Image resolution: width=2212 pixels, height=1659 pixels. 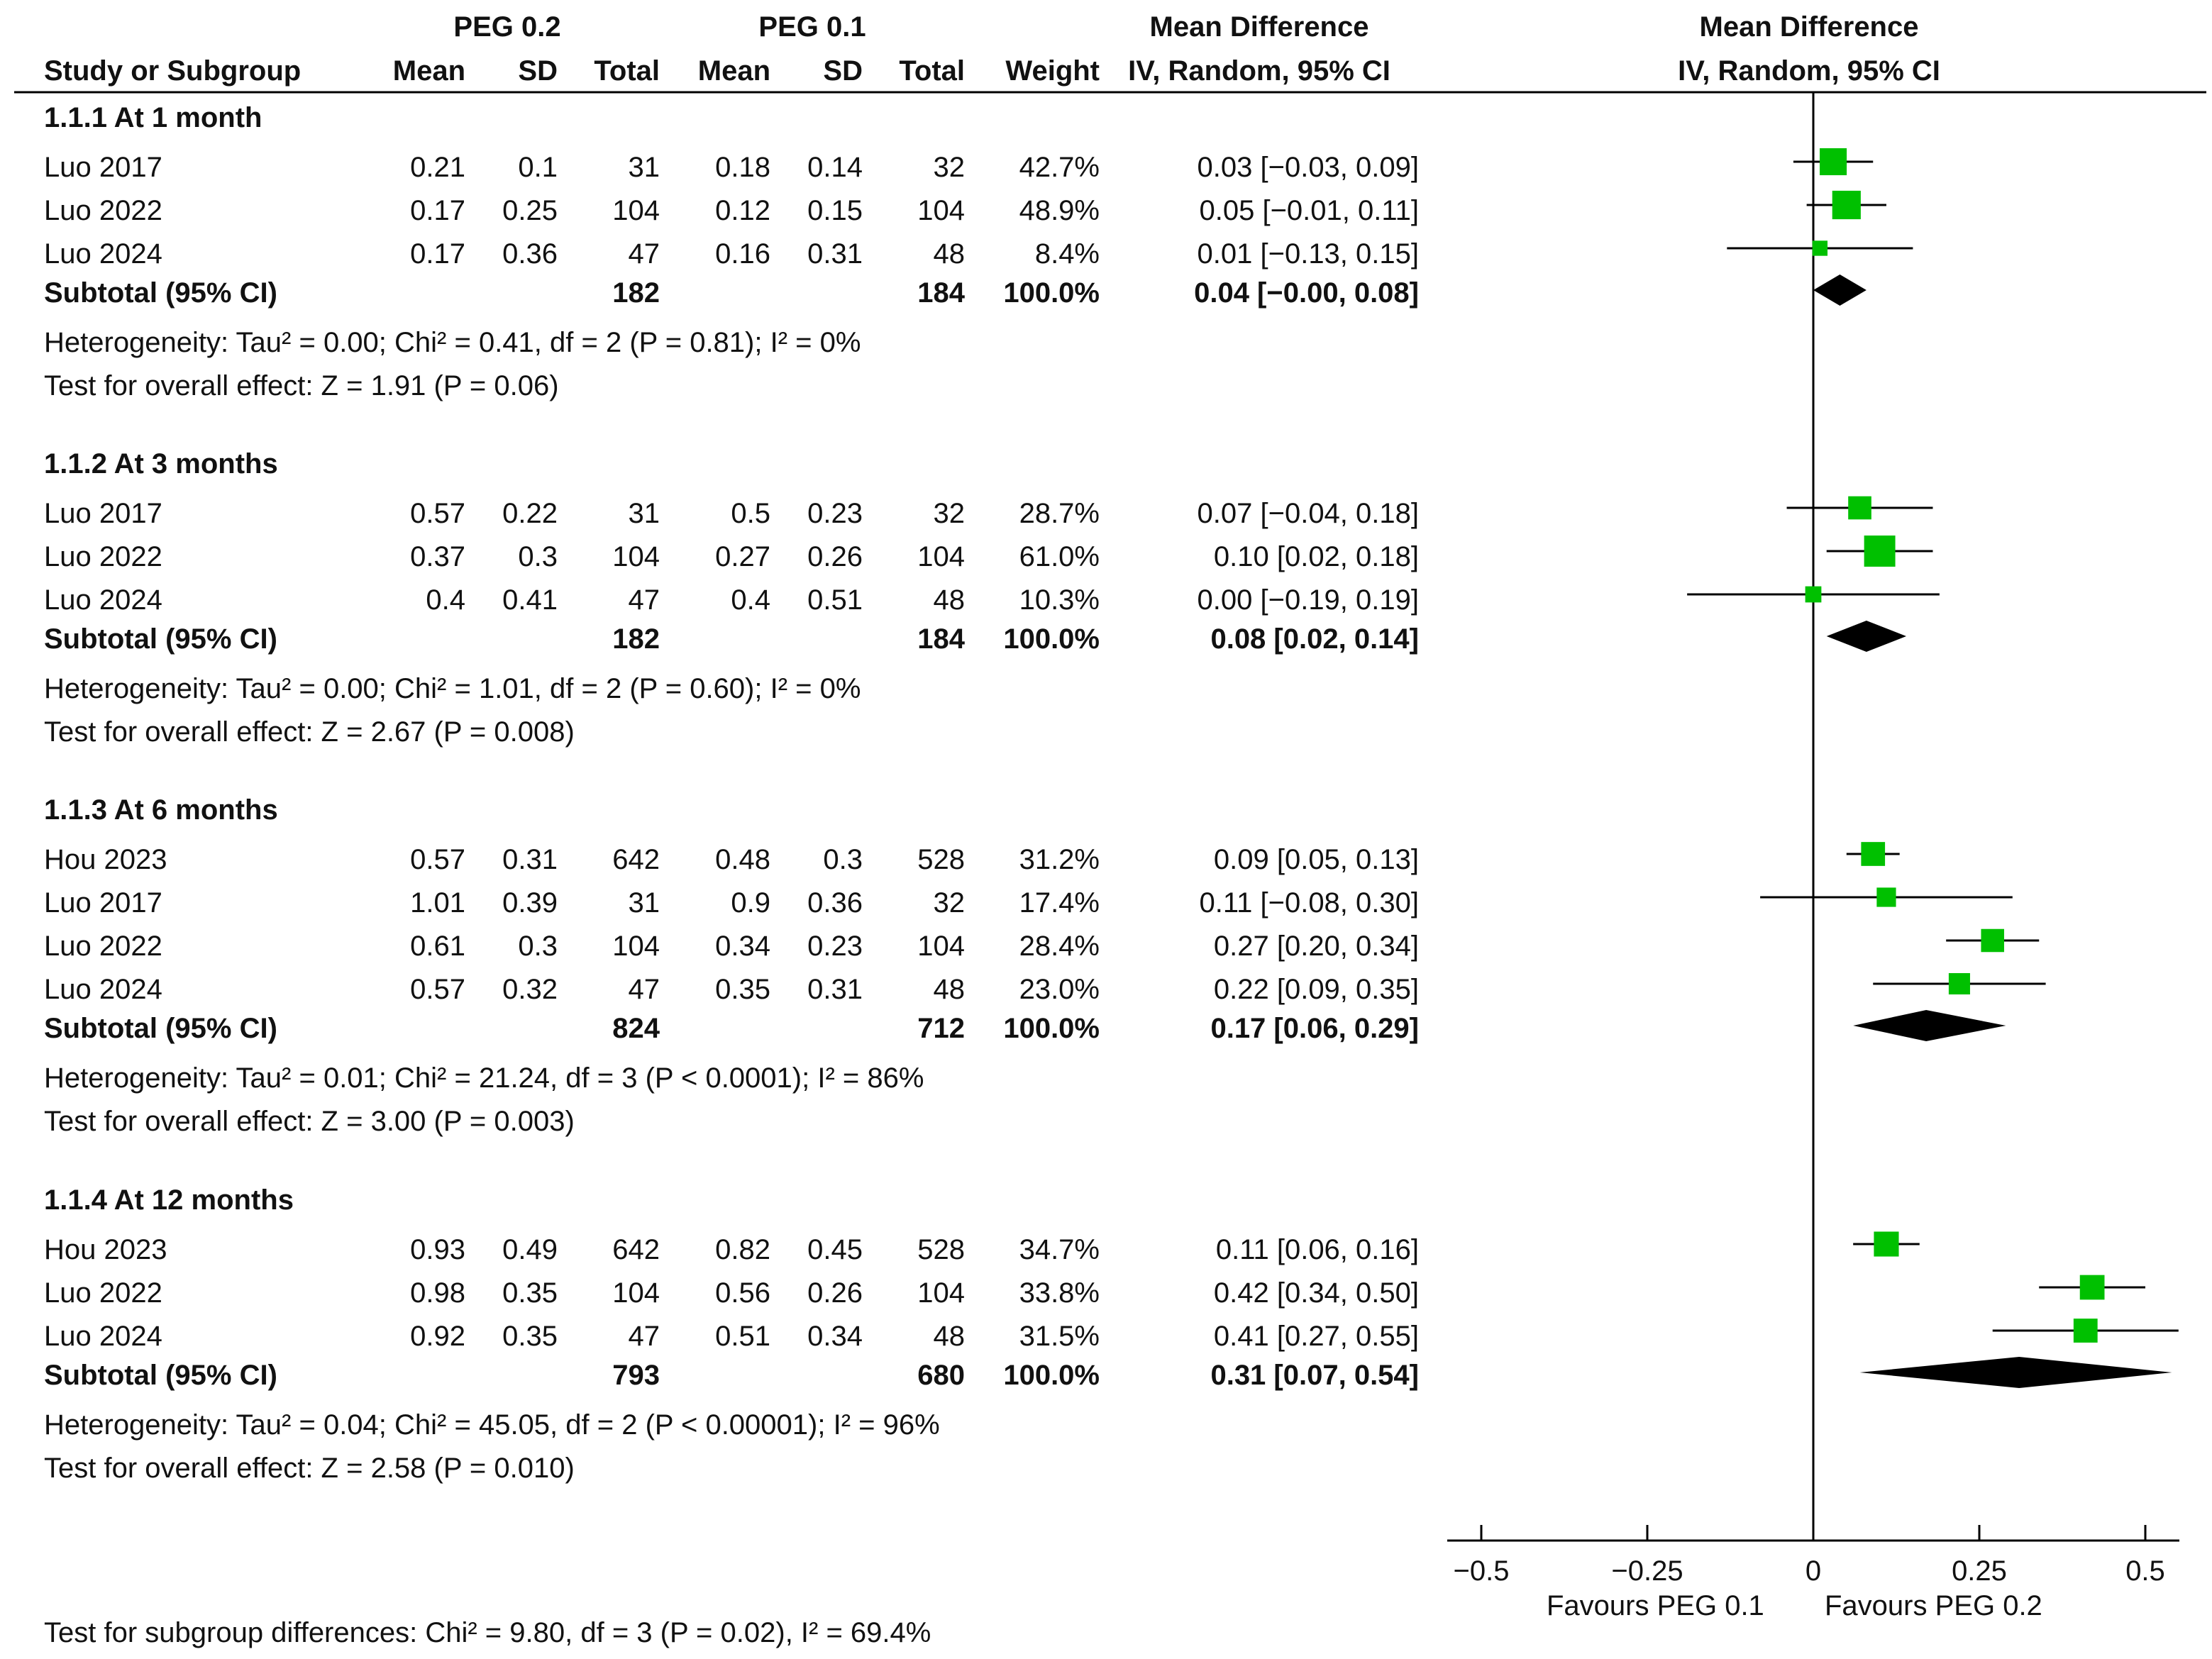 What do you see at coordinates (742, 859) in the screenshot?
I see `cell-mean-b: 0.48` at bounding box center [742, 859].